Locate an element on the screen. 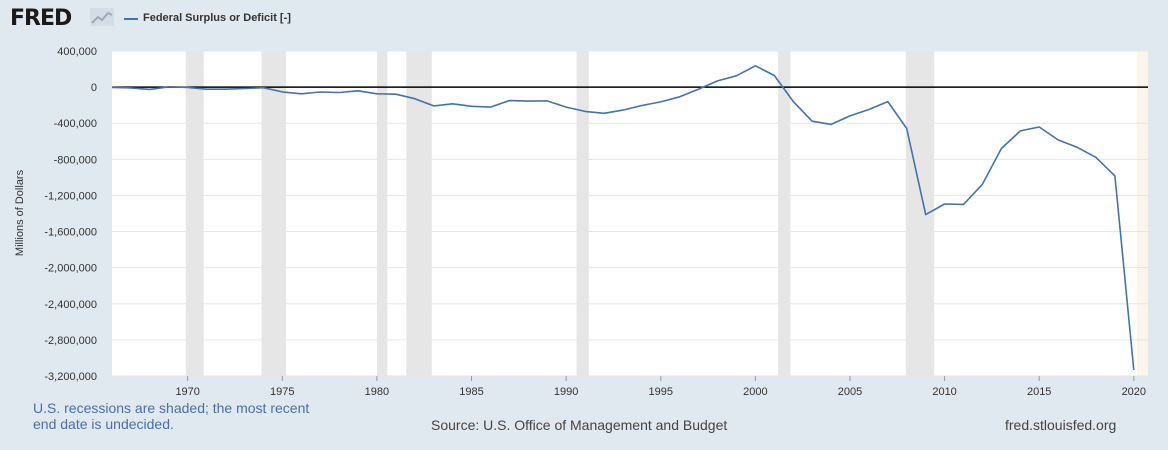  y-tick-label: -800,000 is located at coordinates (75, 160).